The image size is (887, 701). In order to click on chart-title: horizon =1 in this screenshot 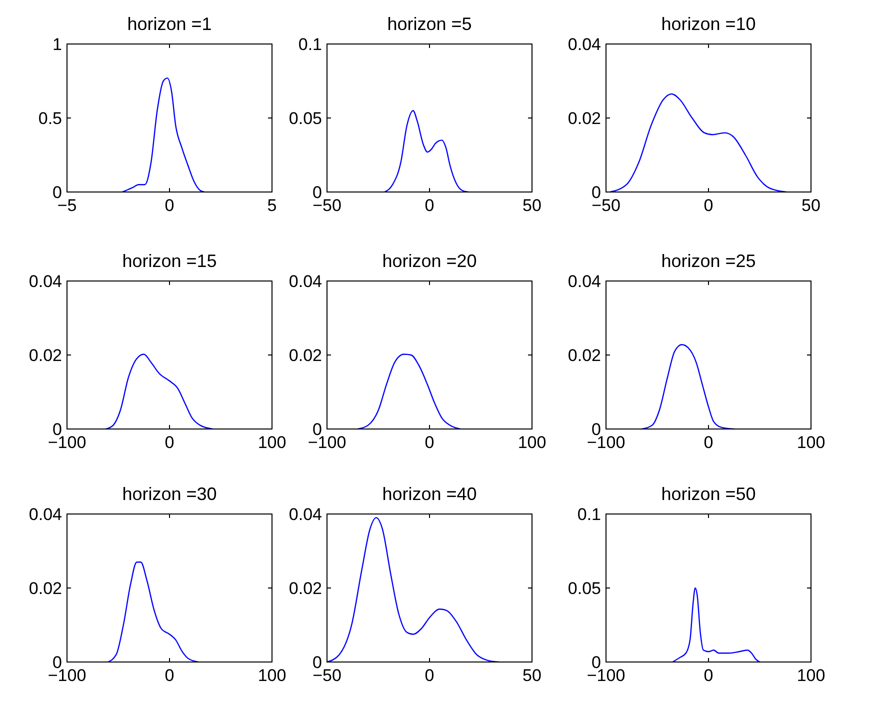, I will do `click(169, 24)`.